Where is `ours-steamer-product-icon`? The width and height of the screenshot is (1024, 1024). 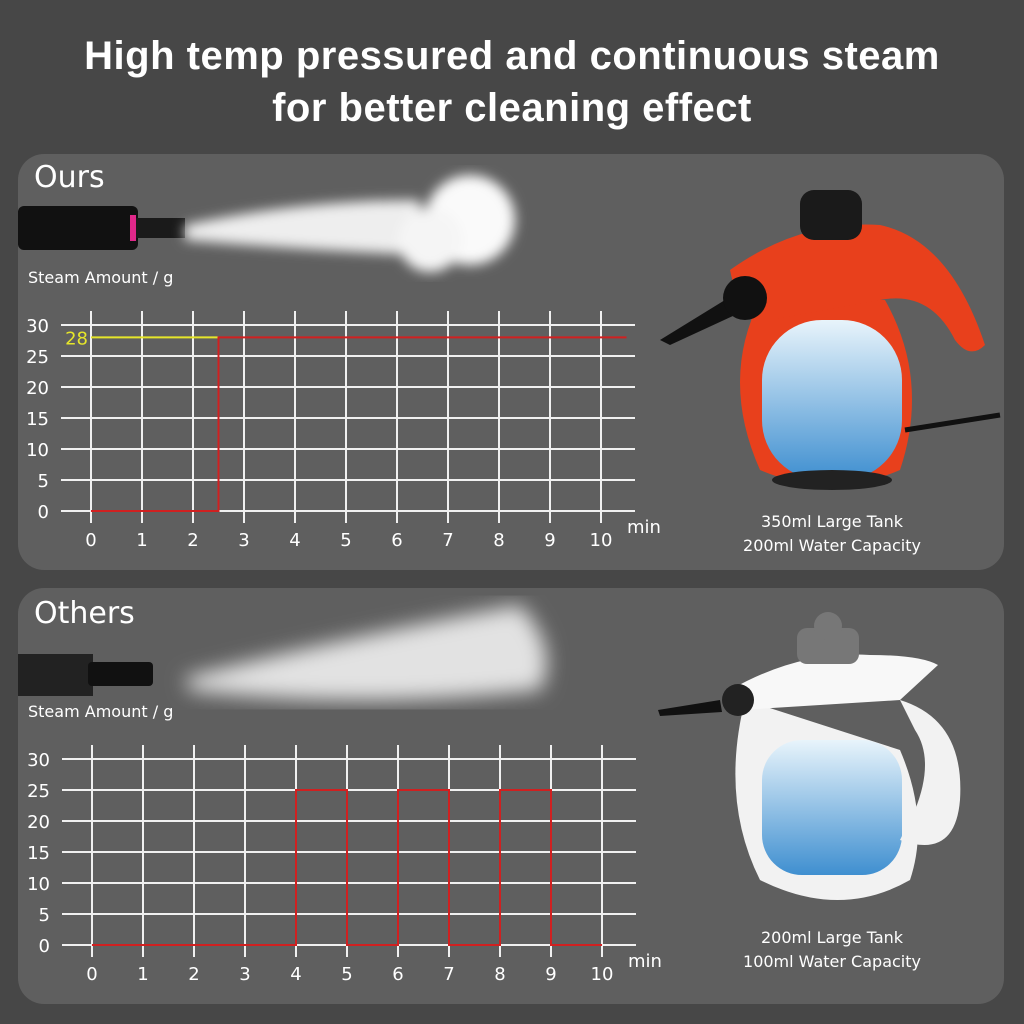
ours-steamer-product-icon is located at coordinates (830, 340).